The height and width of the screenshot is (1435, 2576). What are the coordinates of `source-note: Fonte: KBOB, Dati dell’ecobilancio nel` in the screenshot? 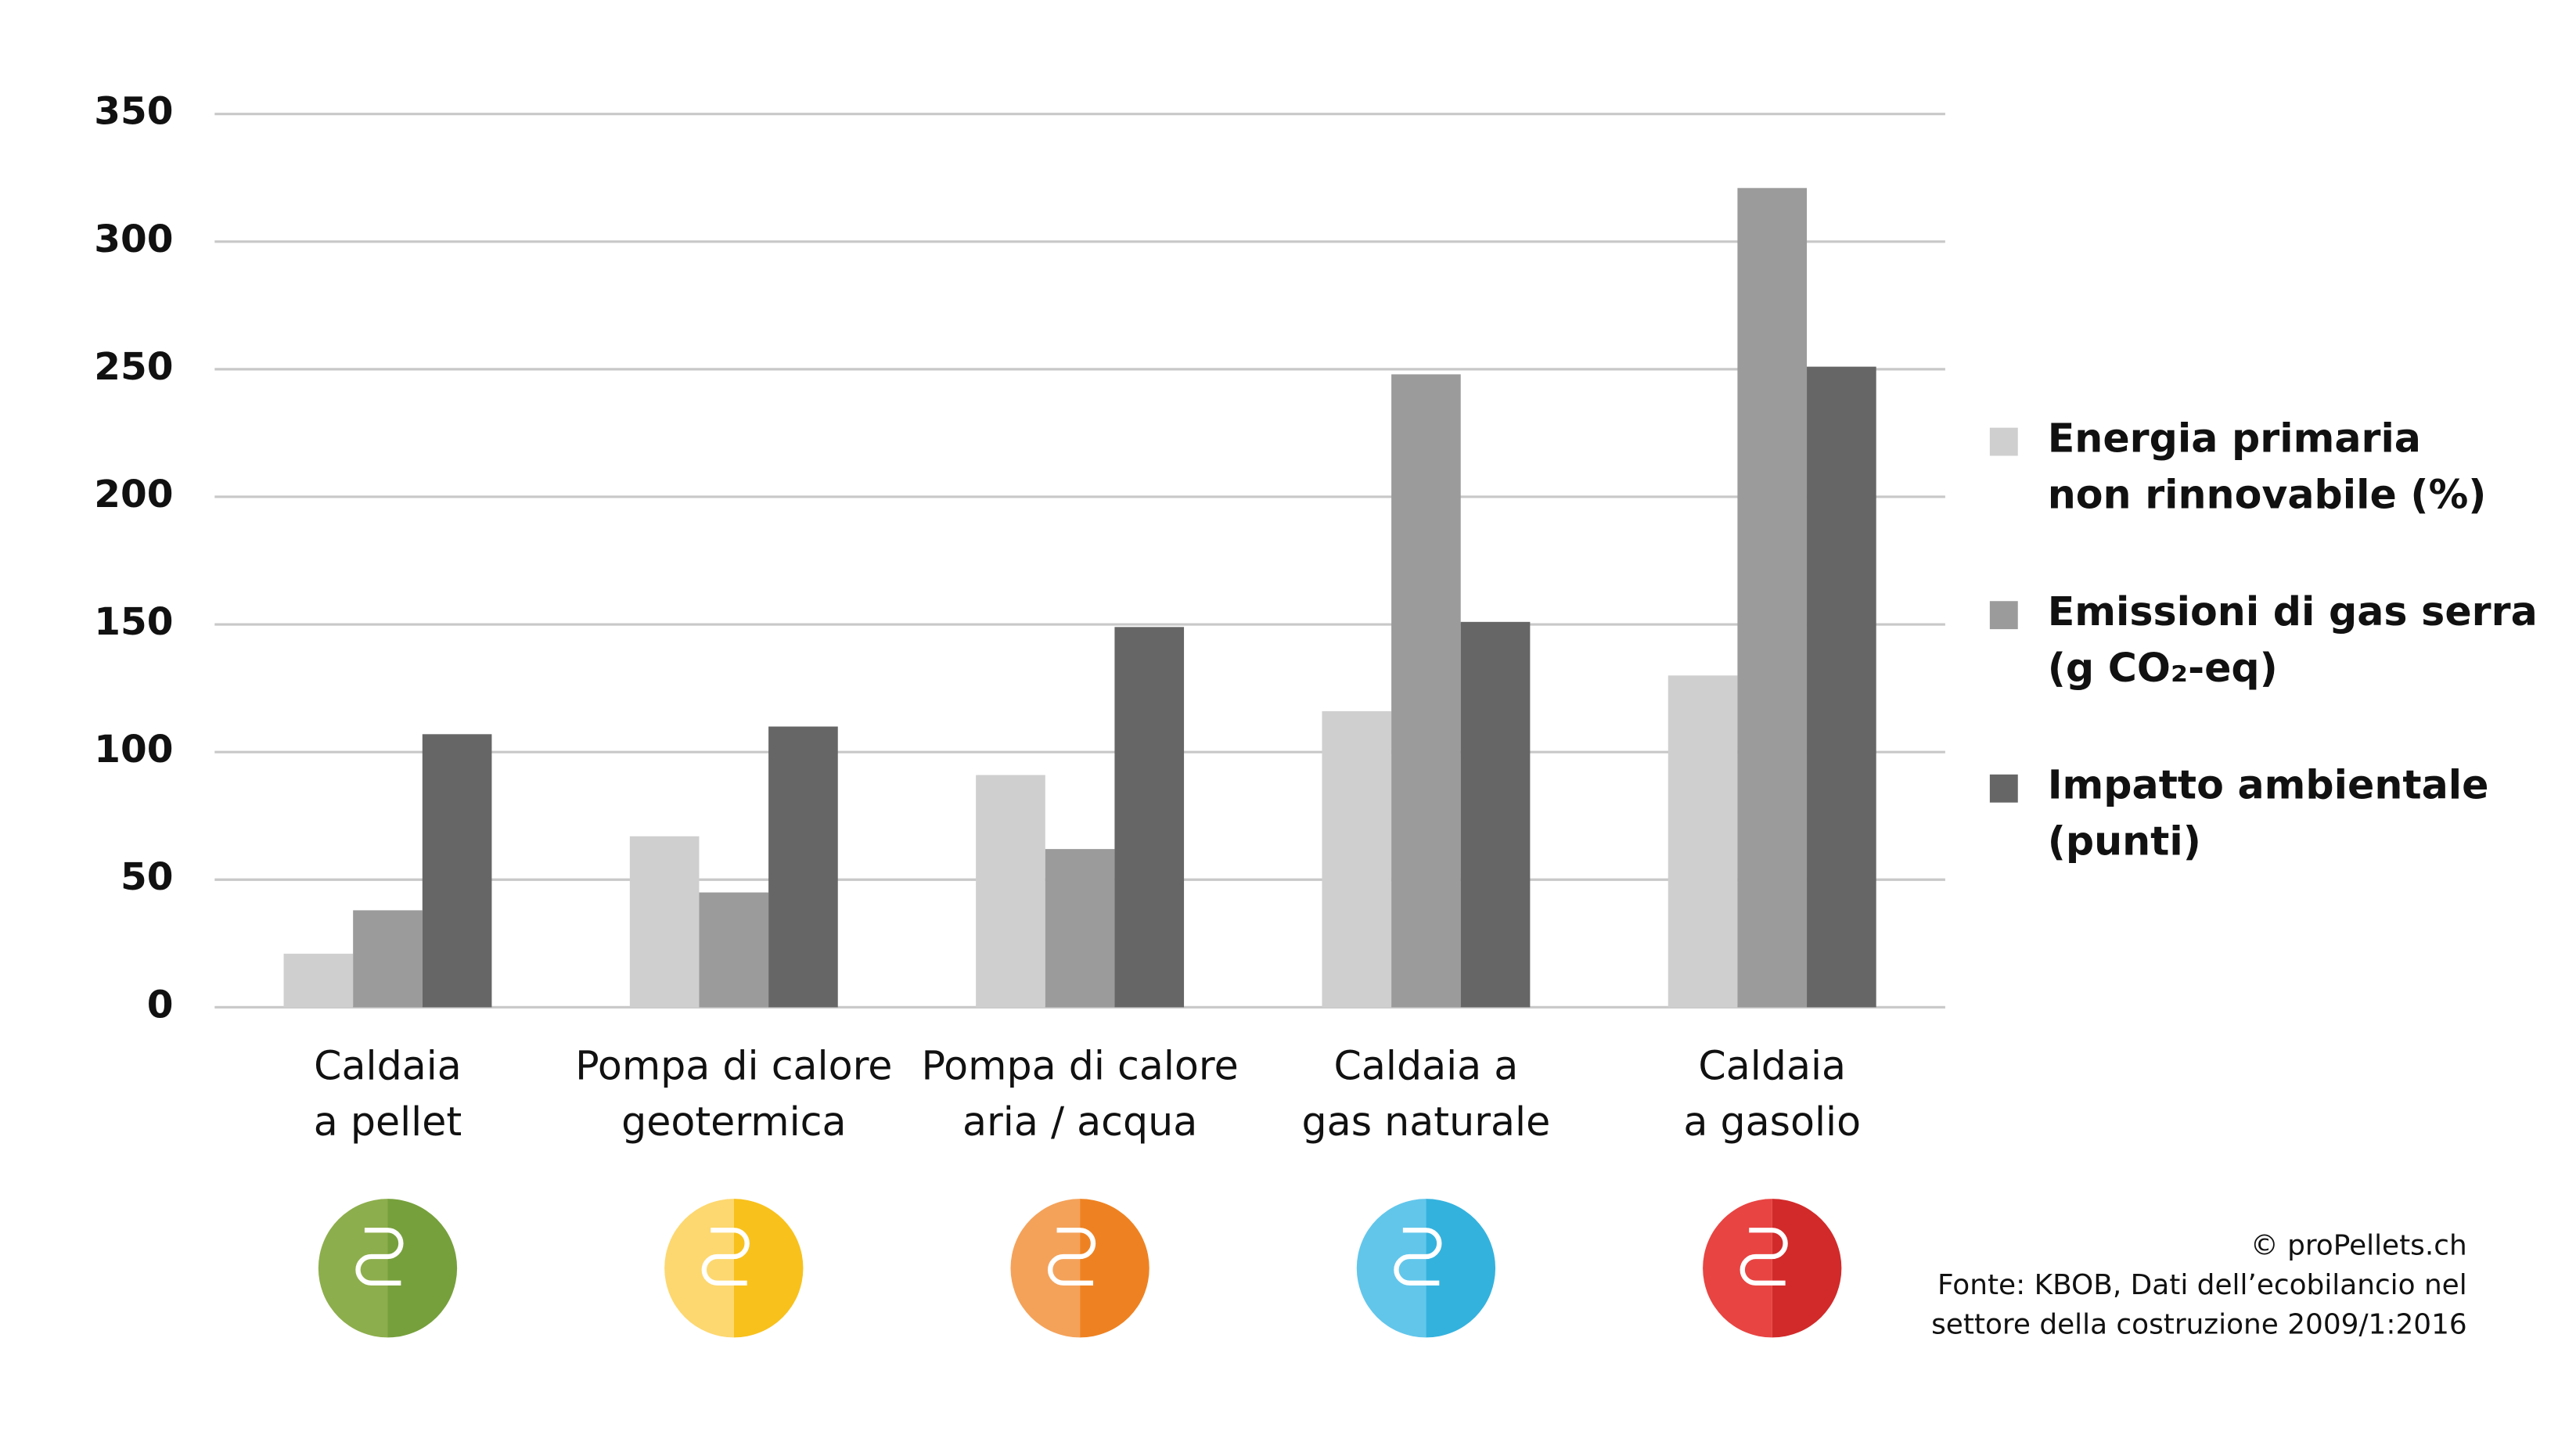 It's located at (2202, 1285).